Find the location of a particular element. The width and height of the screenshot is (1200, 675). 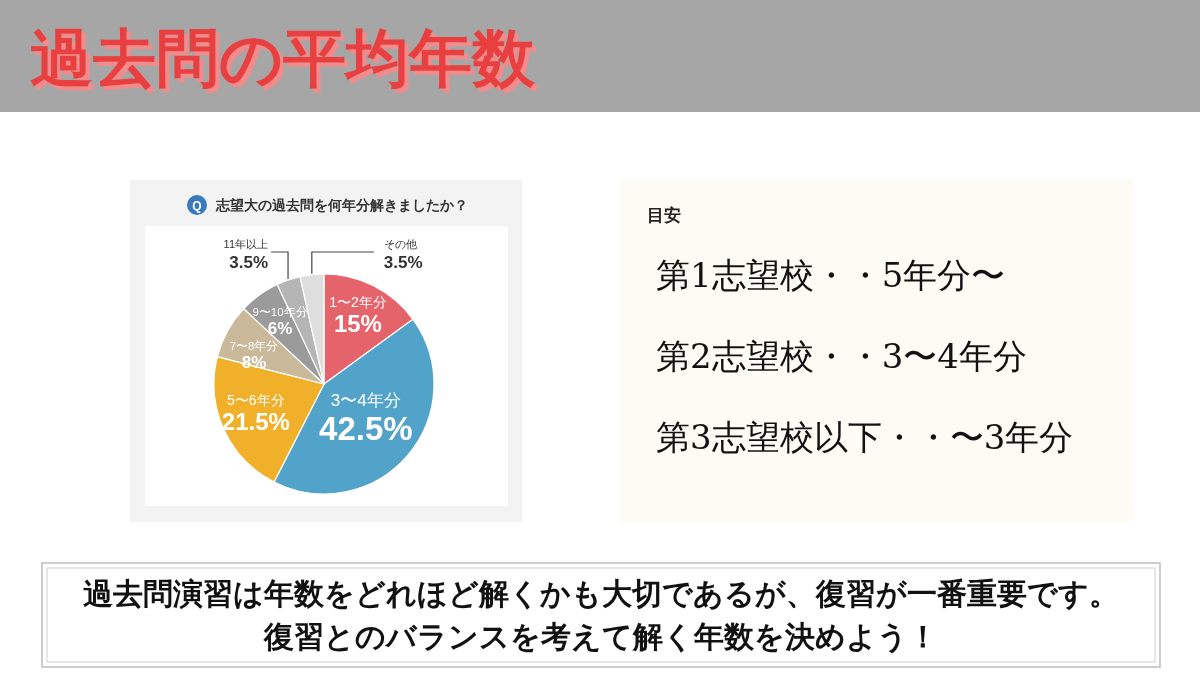

text: 第1志望校・・5年分〜 is located at coordinates (831, 275).